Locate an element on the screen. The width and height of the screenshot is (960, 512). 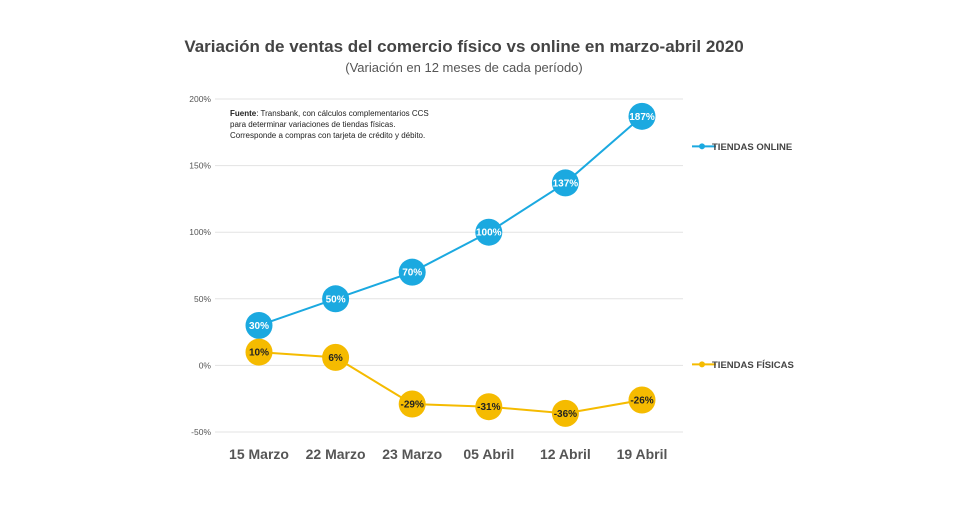
data-label: 30% is located at coordinates (259, 326).